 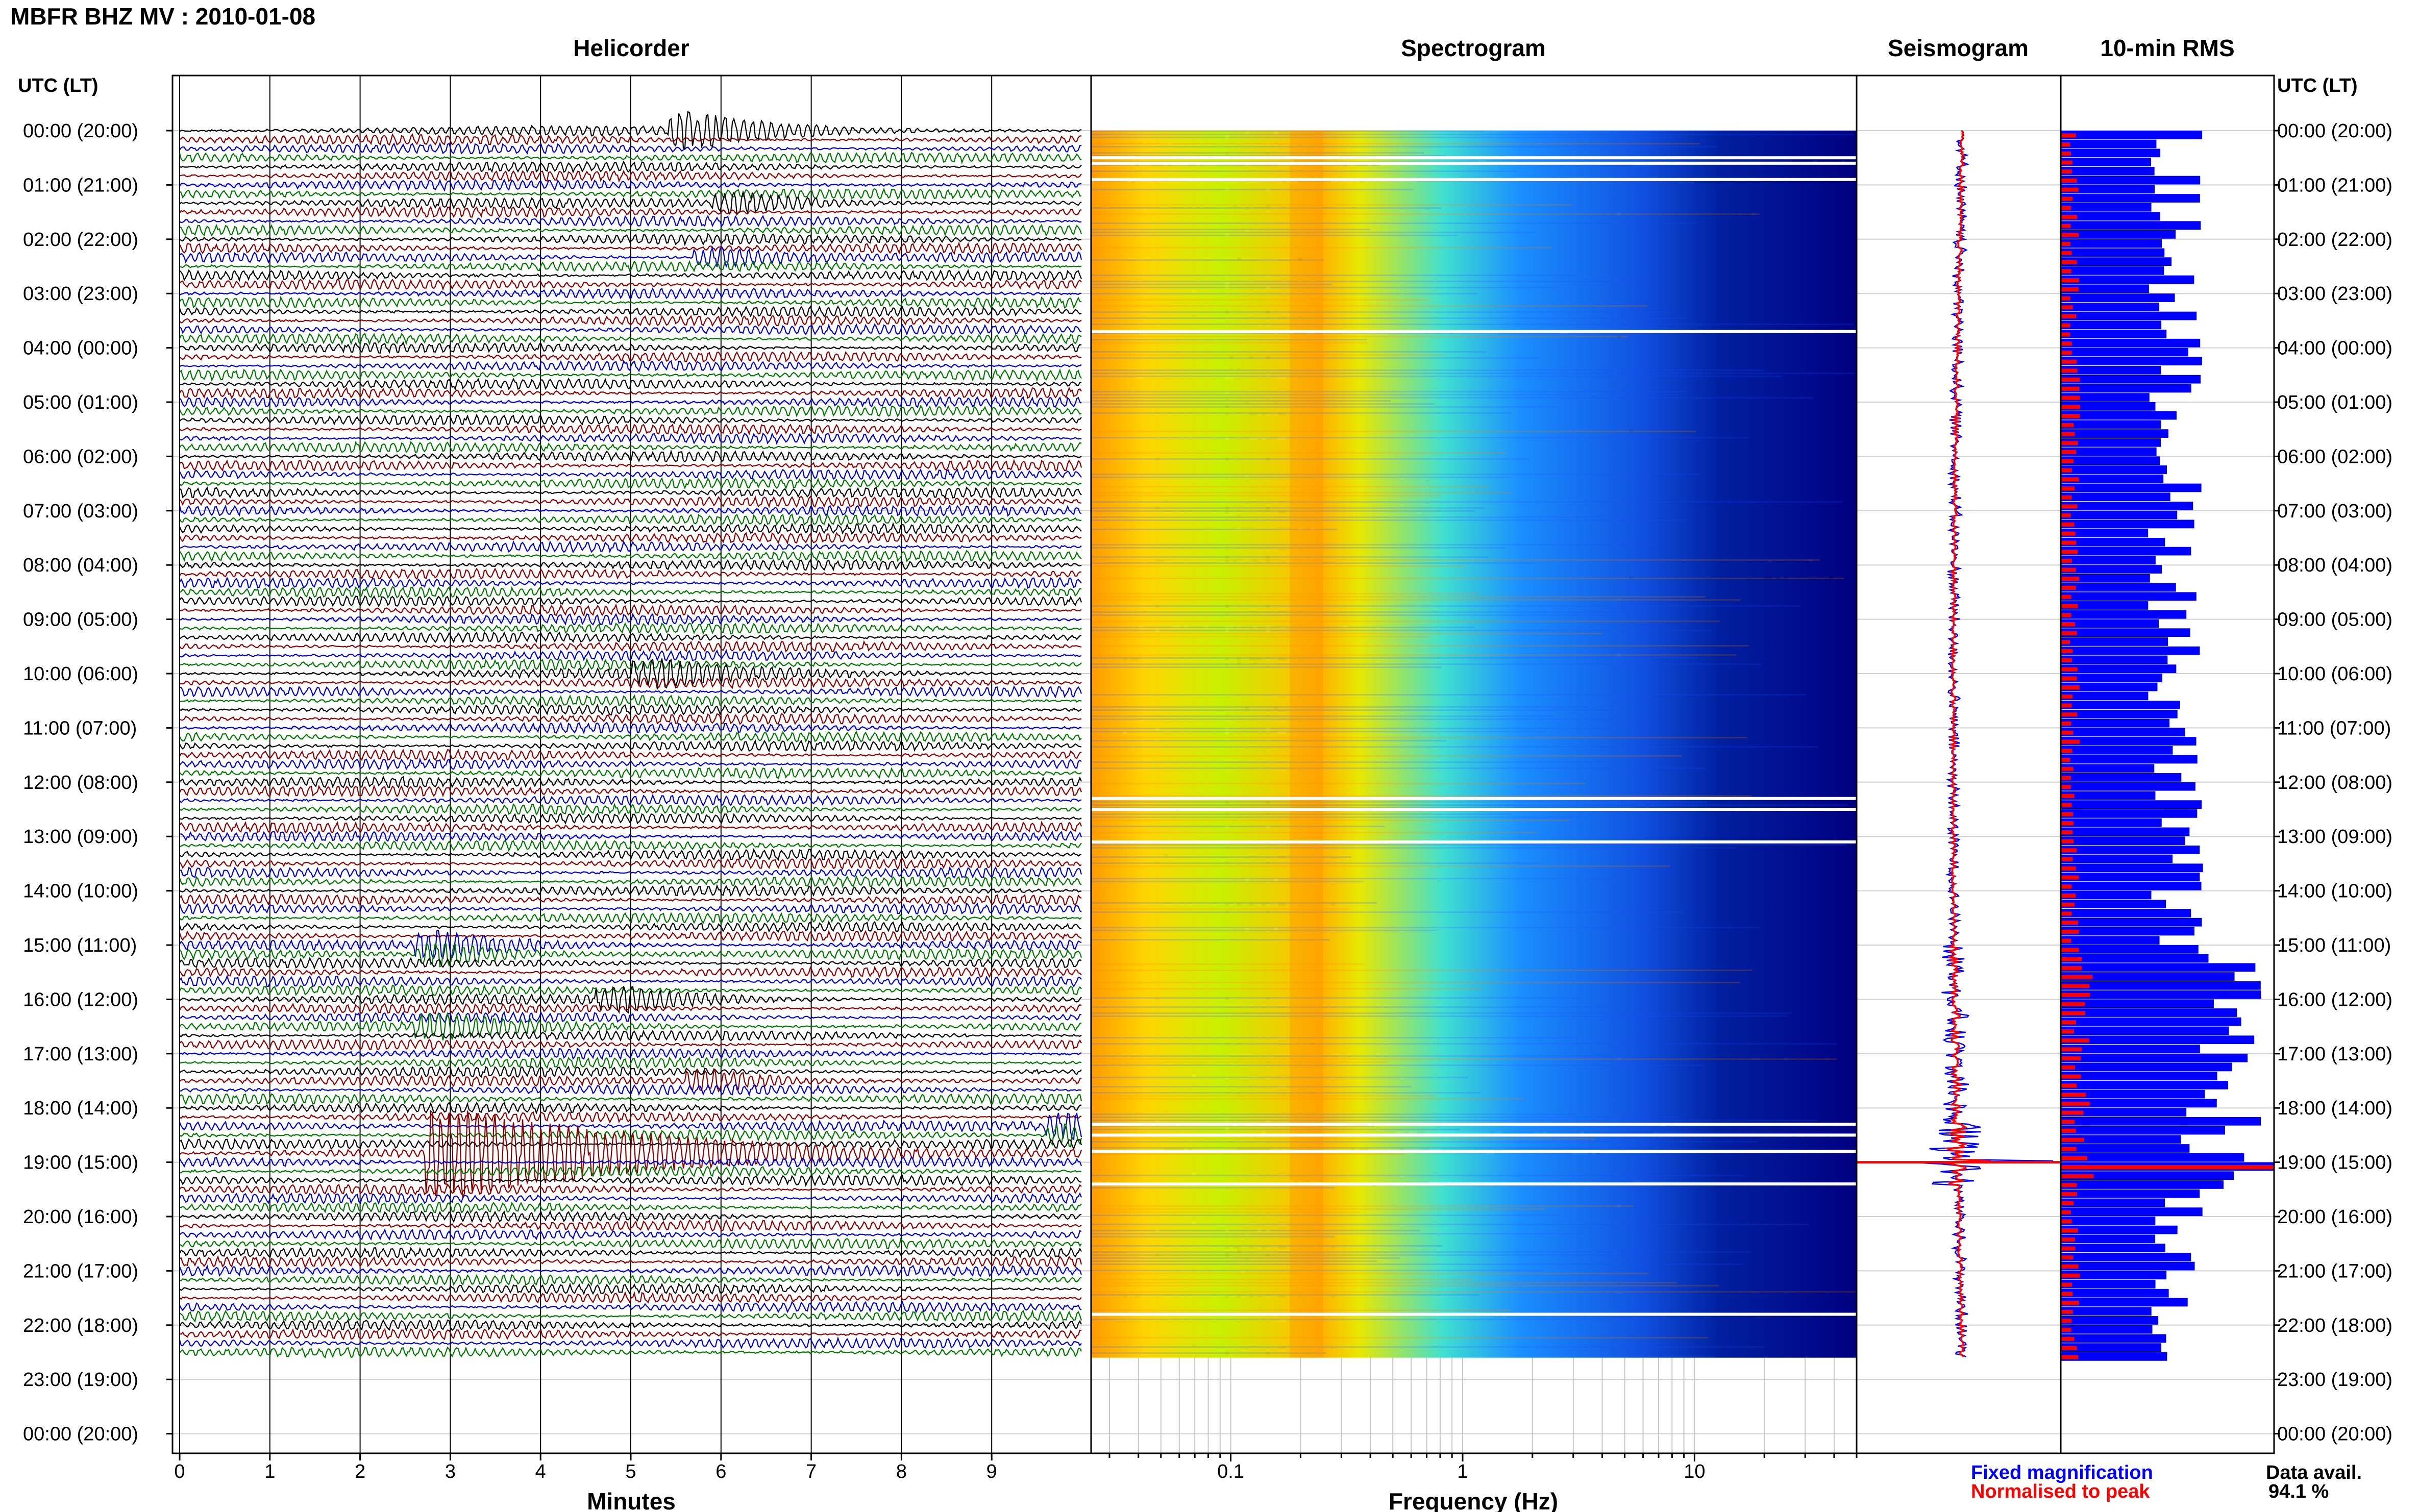 What do you see at coordinates (450, 1471) in the screenshot?
I see `minute-tick-label: 3` at bounding box center [450, 1471].